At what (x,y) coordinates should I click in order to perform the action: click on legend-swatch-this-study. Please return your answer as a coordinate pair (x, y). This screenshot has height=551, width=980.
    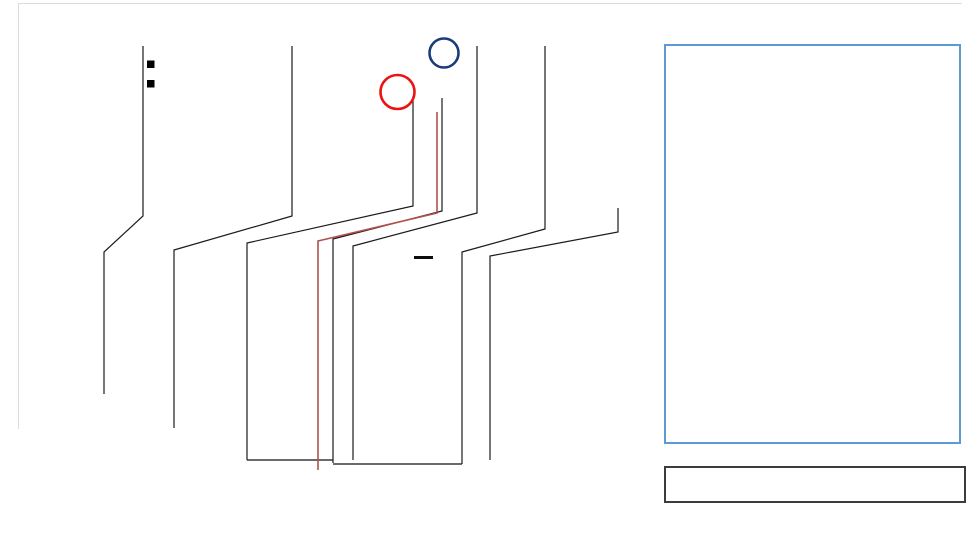
    Looking at the image, I should click on (151, 84).